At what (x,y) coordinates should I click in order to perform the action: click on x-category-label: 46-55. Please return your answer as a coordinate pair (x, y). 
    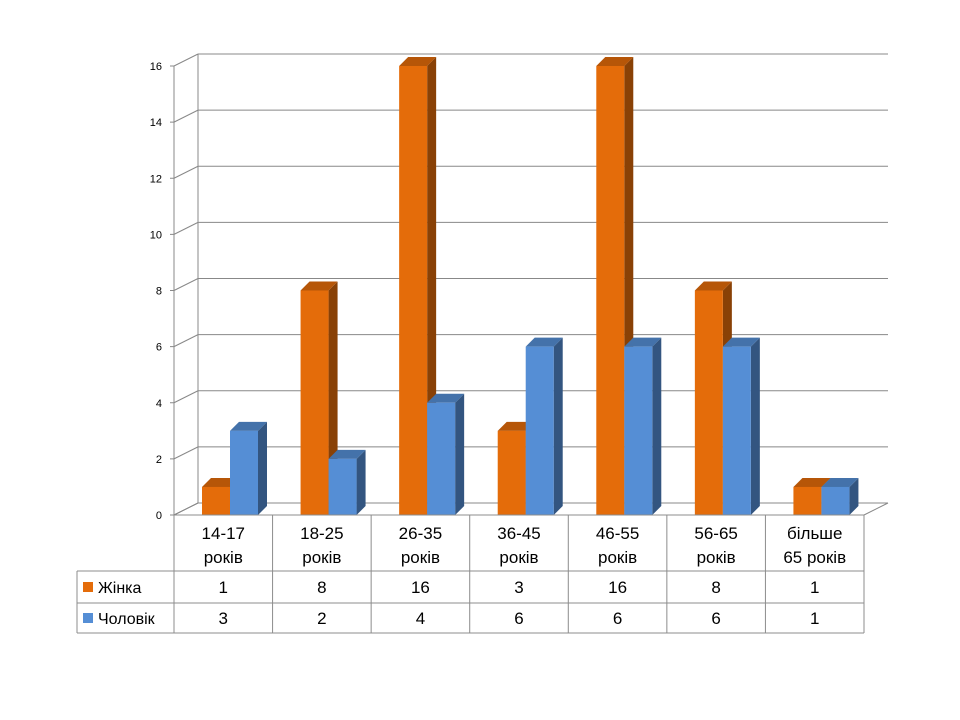
    Looking at the image, I should click on (617, 533).